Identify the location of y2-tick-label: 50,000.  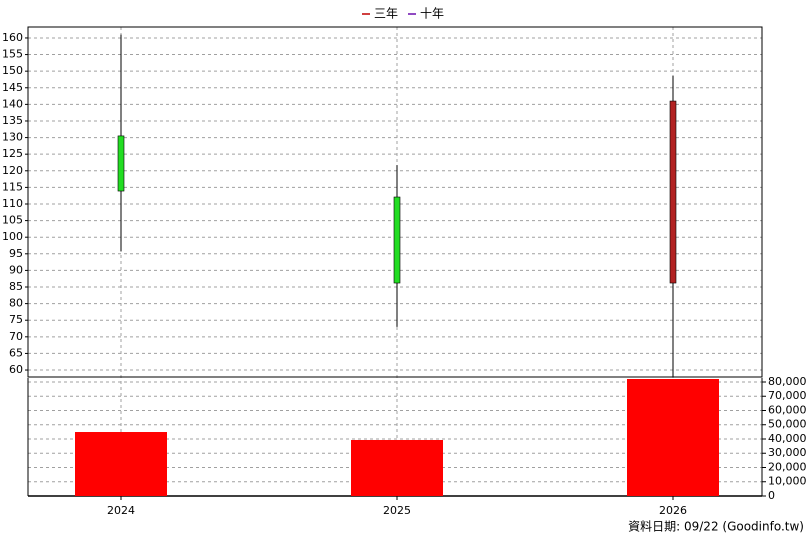
(787, 424).